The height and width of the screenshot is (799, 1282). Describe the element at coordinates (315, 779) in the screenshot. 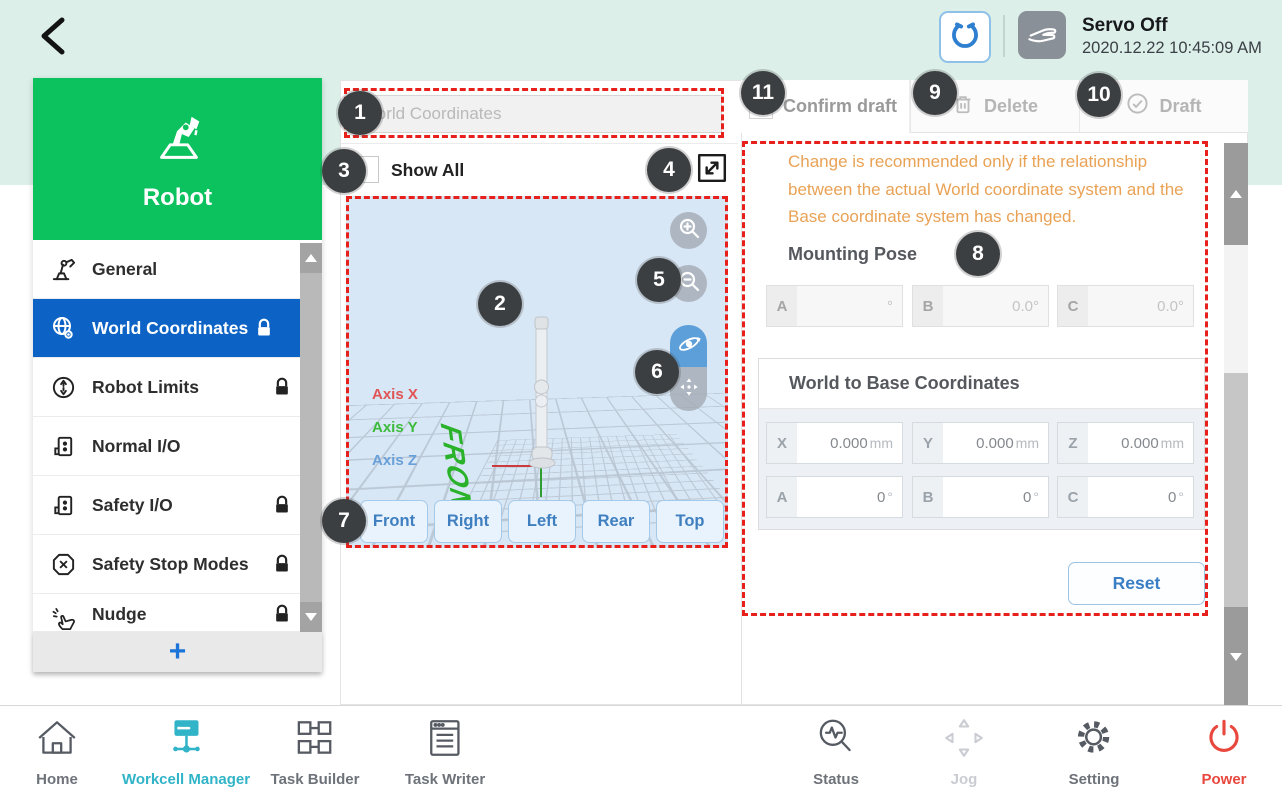

I see `nav-label: Task Builder` at that location.